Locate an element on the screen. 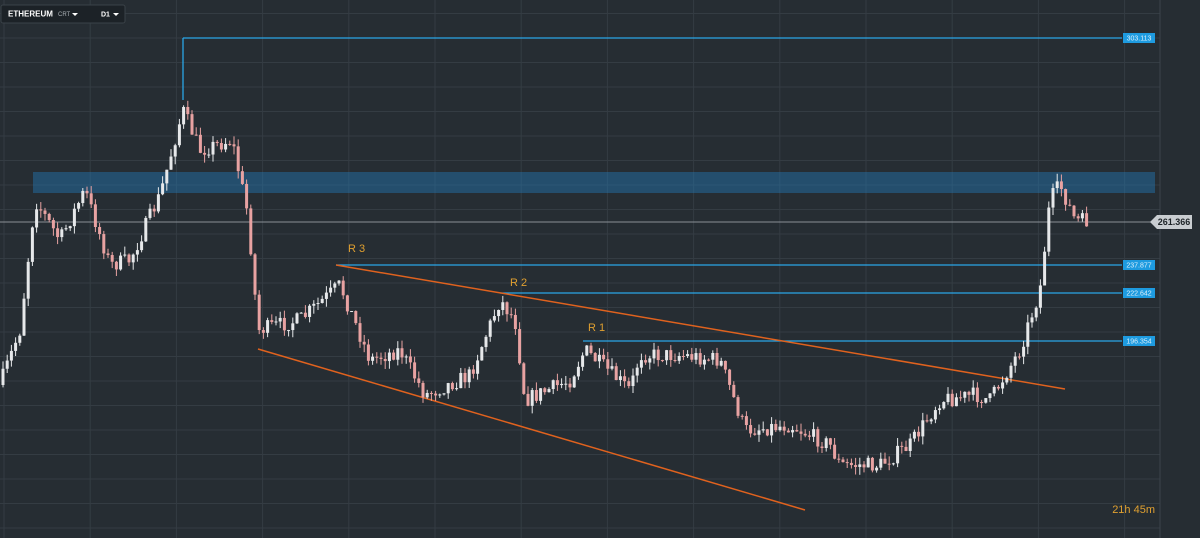 Image resolution: width=1200 pixels, height=538 pixels. toolbar is located at coordinates (63, 14).